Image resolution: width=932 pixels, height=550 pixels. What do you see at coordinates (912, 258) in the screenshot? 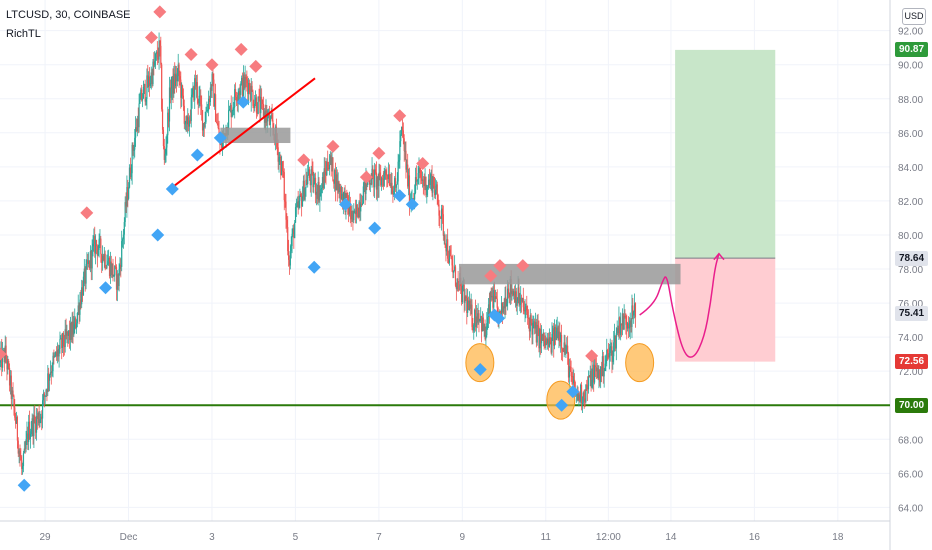
I see `price-badge: 78.64` at bounding box center [912, 258].